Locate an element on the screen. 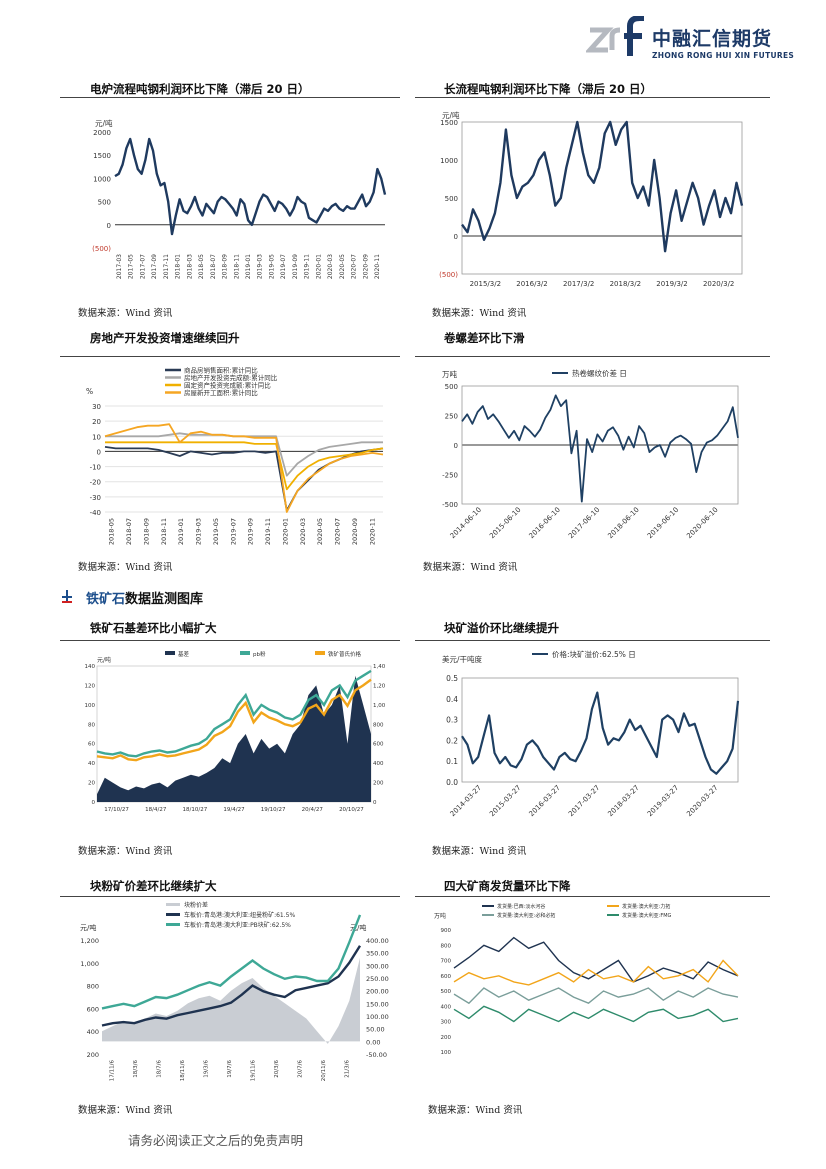  y-tick-label: 80 is located at coordinates (91, 725).